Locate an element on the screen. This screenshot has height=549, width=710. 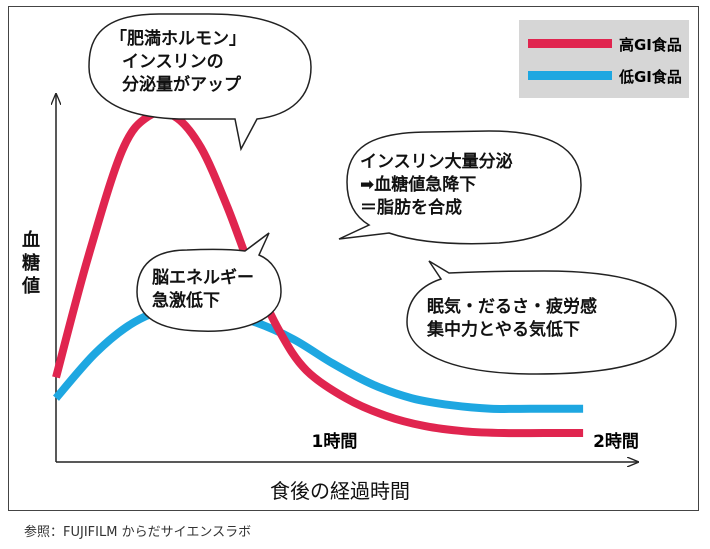
legend-swatch-high-gi is located at coordinates (570, 43).